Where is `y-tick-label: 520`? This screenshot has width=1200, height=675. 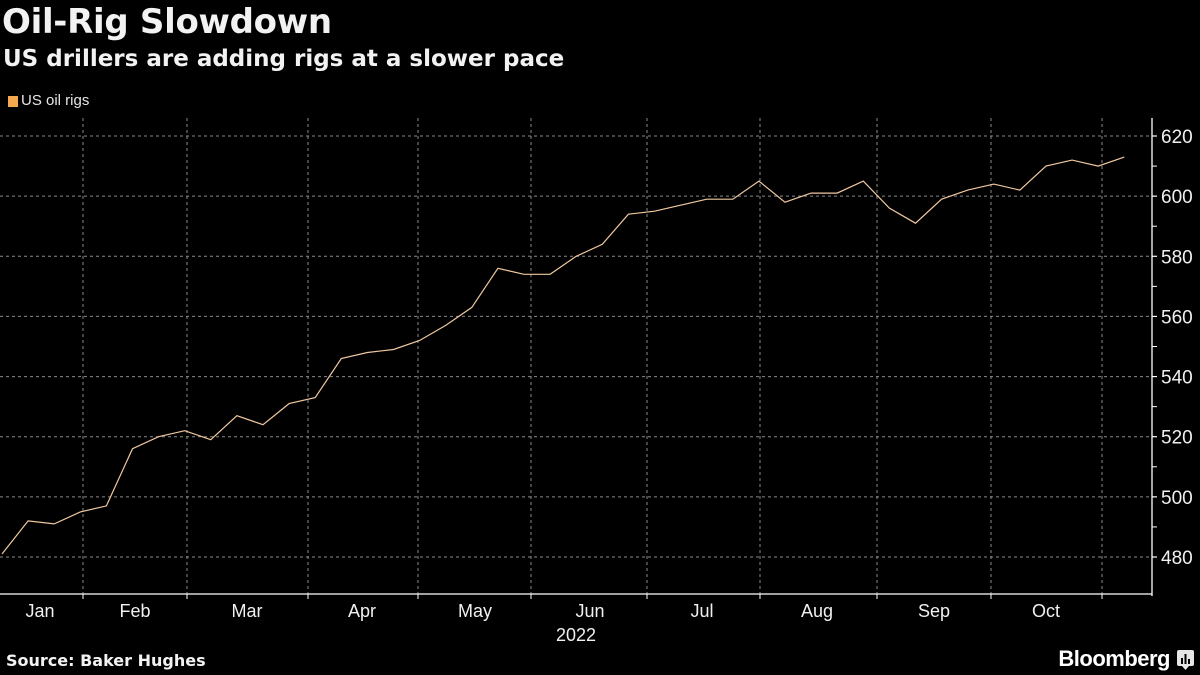
y-tick-label: 520 is located at coordinates (1177, 438).